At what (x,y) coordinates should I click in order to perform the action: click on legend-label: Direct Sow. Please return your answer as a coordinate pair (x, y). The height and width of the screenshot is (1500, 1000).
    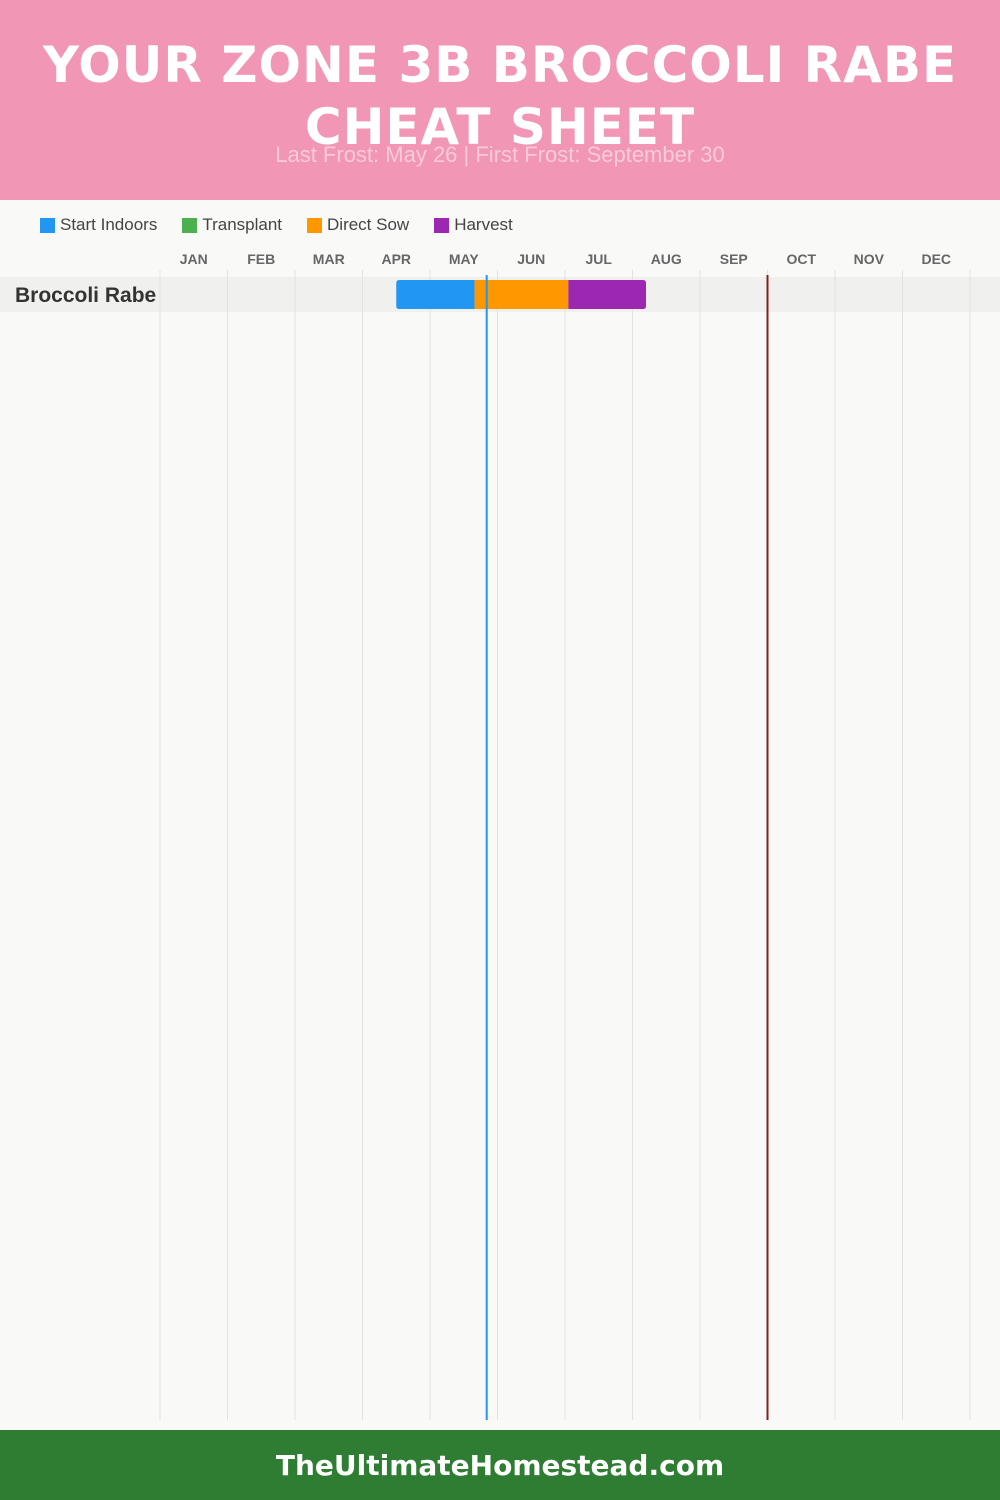
    Looking at the image, I should click on (368, 224).